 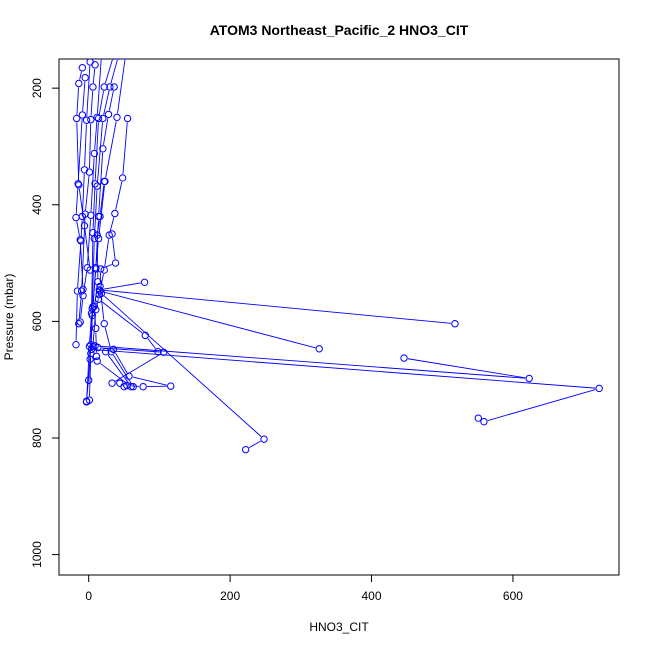 What do you see at coordinates (88, 596) in the screenshot?
I see `x-tick-label: 0` at bounding box center [88, 596].